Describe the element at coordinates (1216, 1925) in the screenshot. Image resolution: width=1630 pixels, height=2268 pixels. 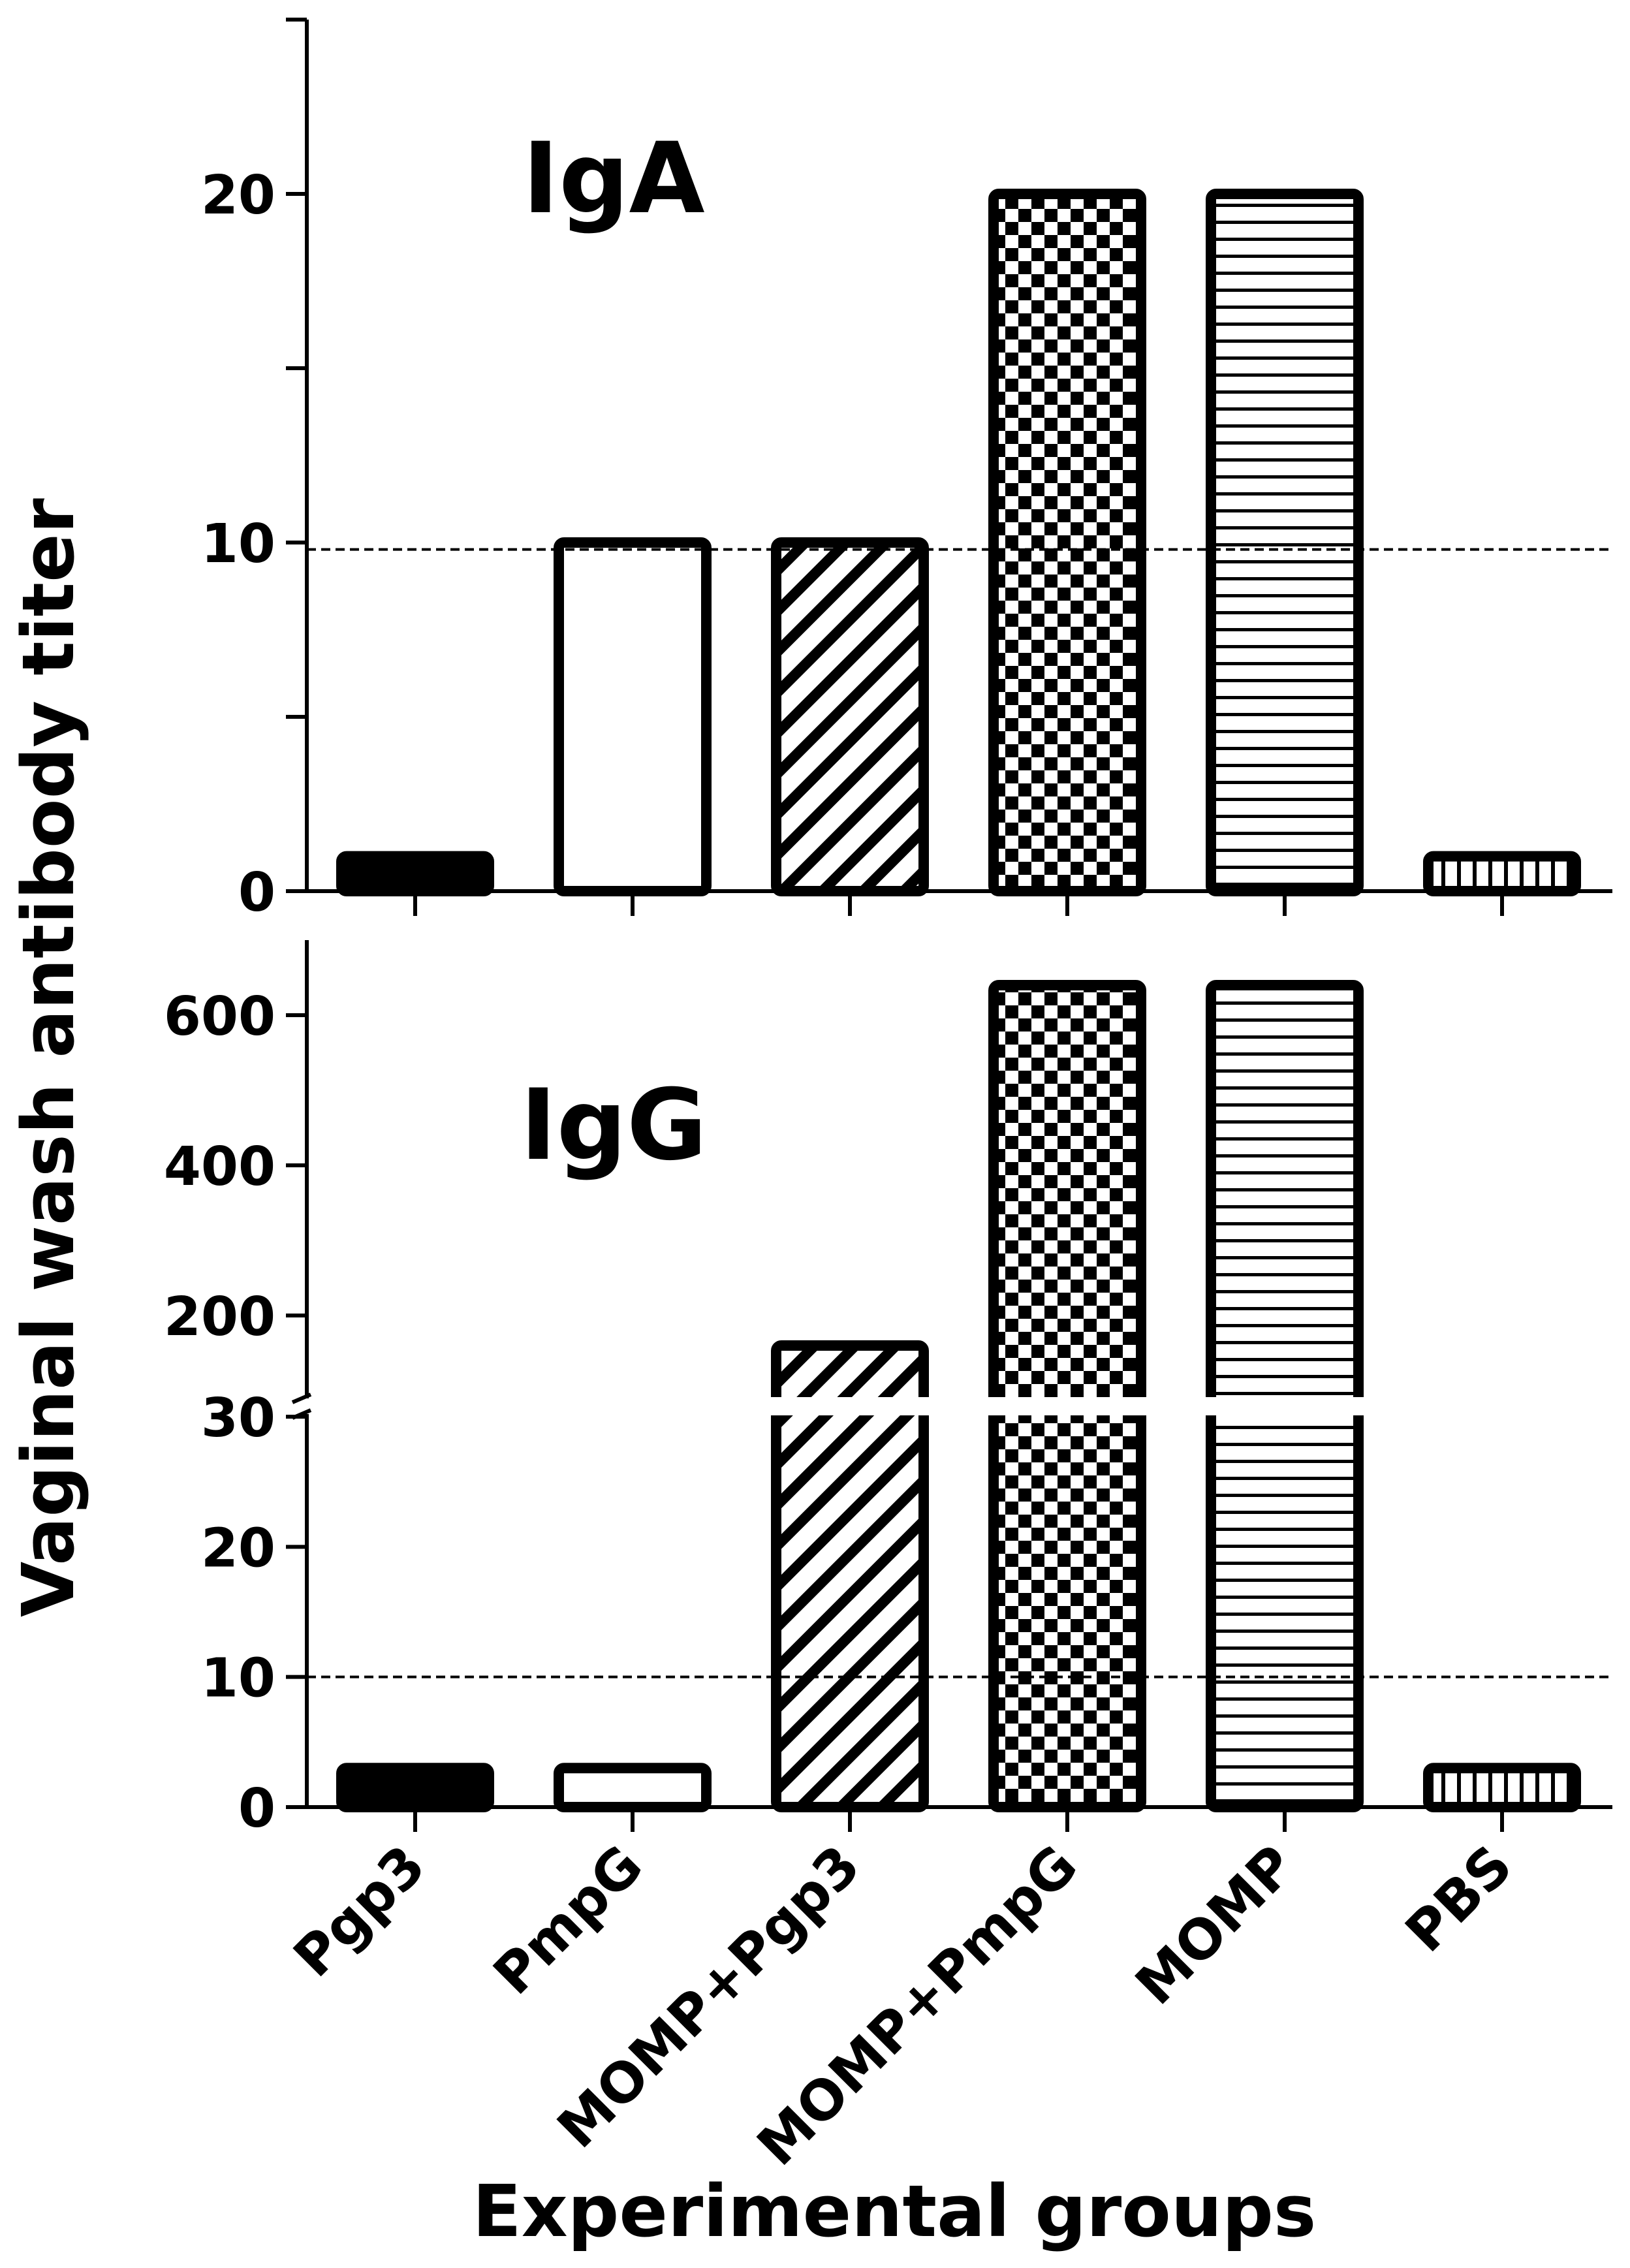
I see `x-tick-label: MOMP` at that location.